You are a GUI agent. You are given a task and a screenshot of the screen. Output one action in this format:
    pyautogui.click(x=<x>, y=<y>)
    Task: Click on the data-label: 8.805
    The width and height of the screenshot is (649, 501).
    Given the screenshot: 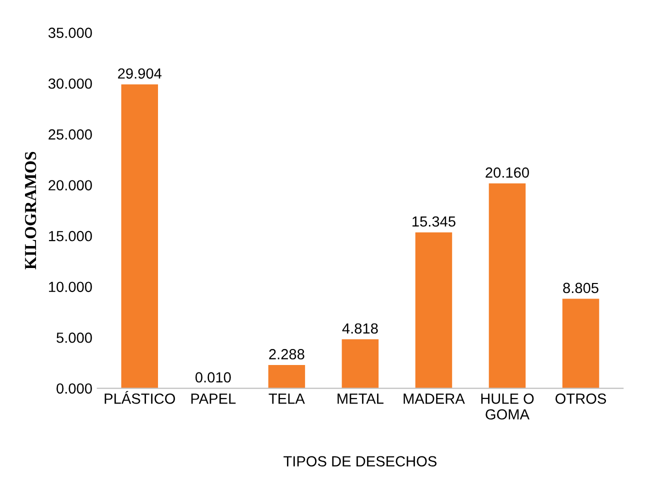 What is the action you would take?
    pyautogui.click(x=580, y=288)
    